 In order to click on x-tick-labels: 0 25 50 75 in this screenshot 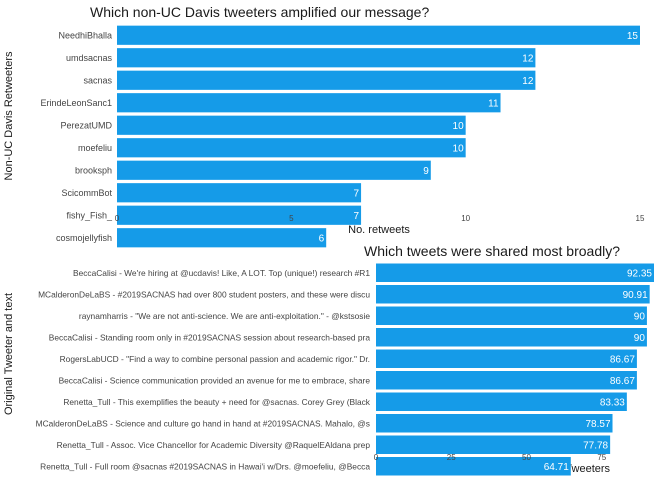, I will do `click(490, 457)`.